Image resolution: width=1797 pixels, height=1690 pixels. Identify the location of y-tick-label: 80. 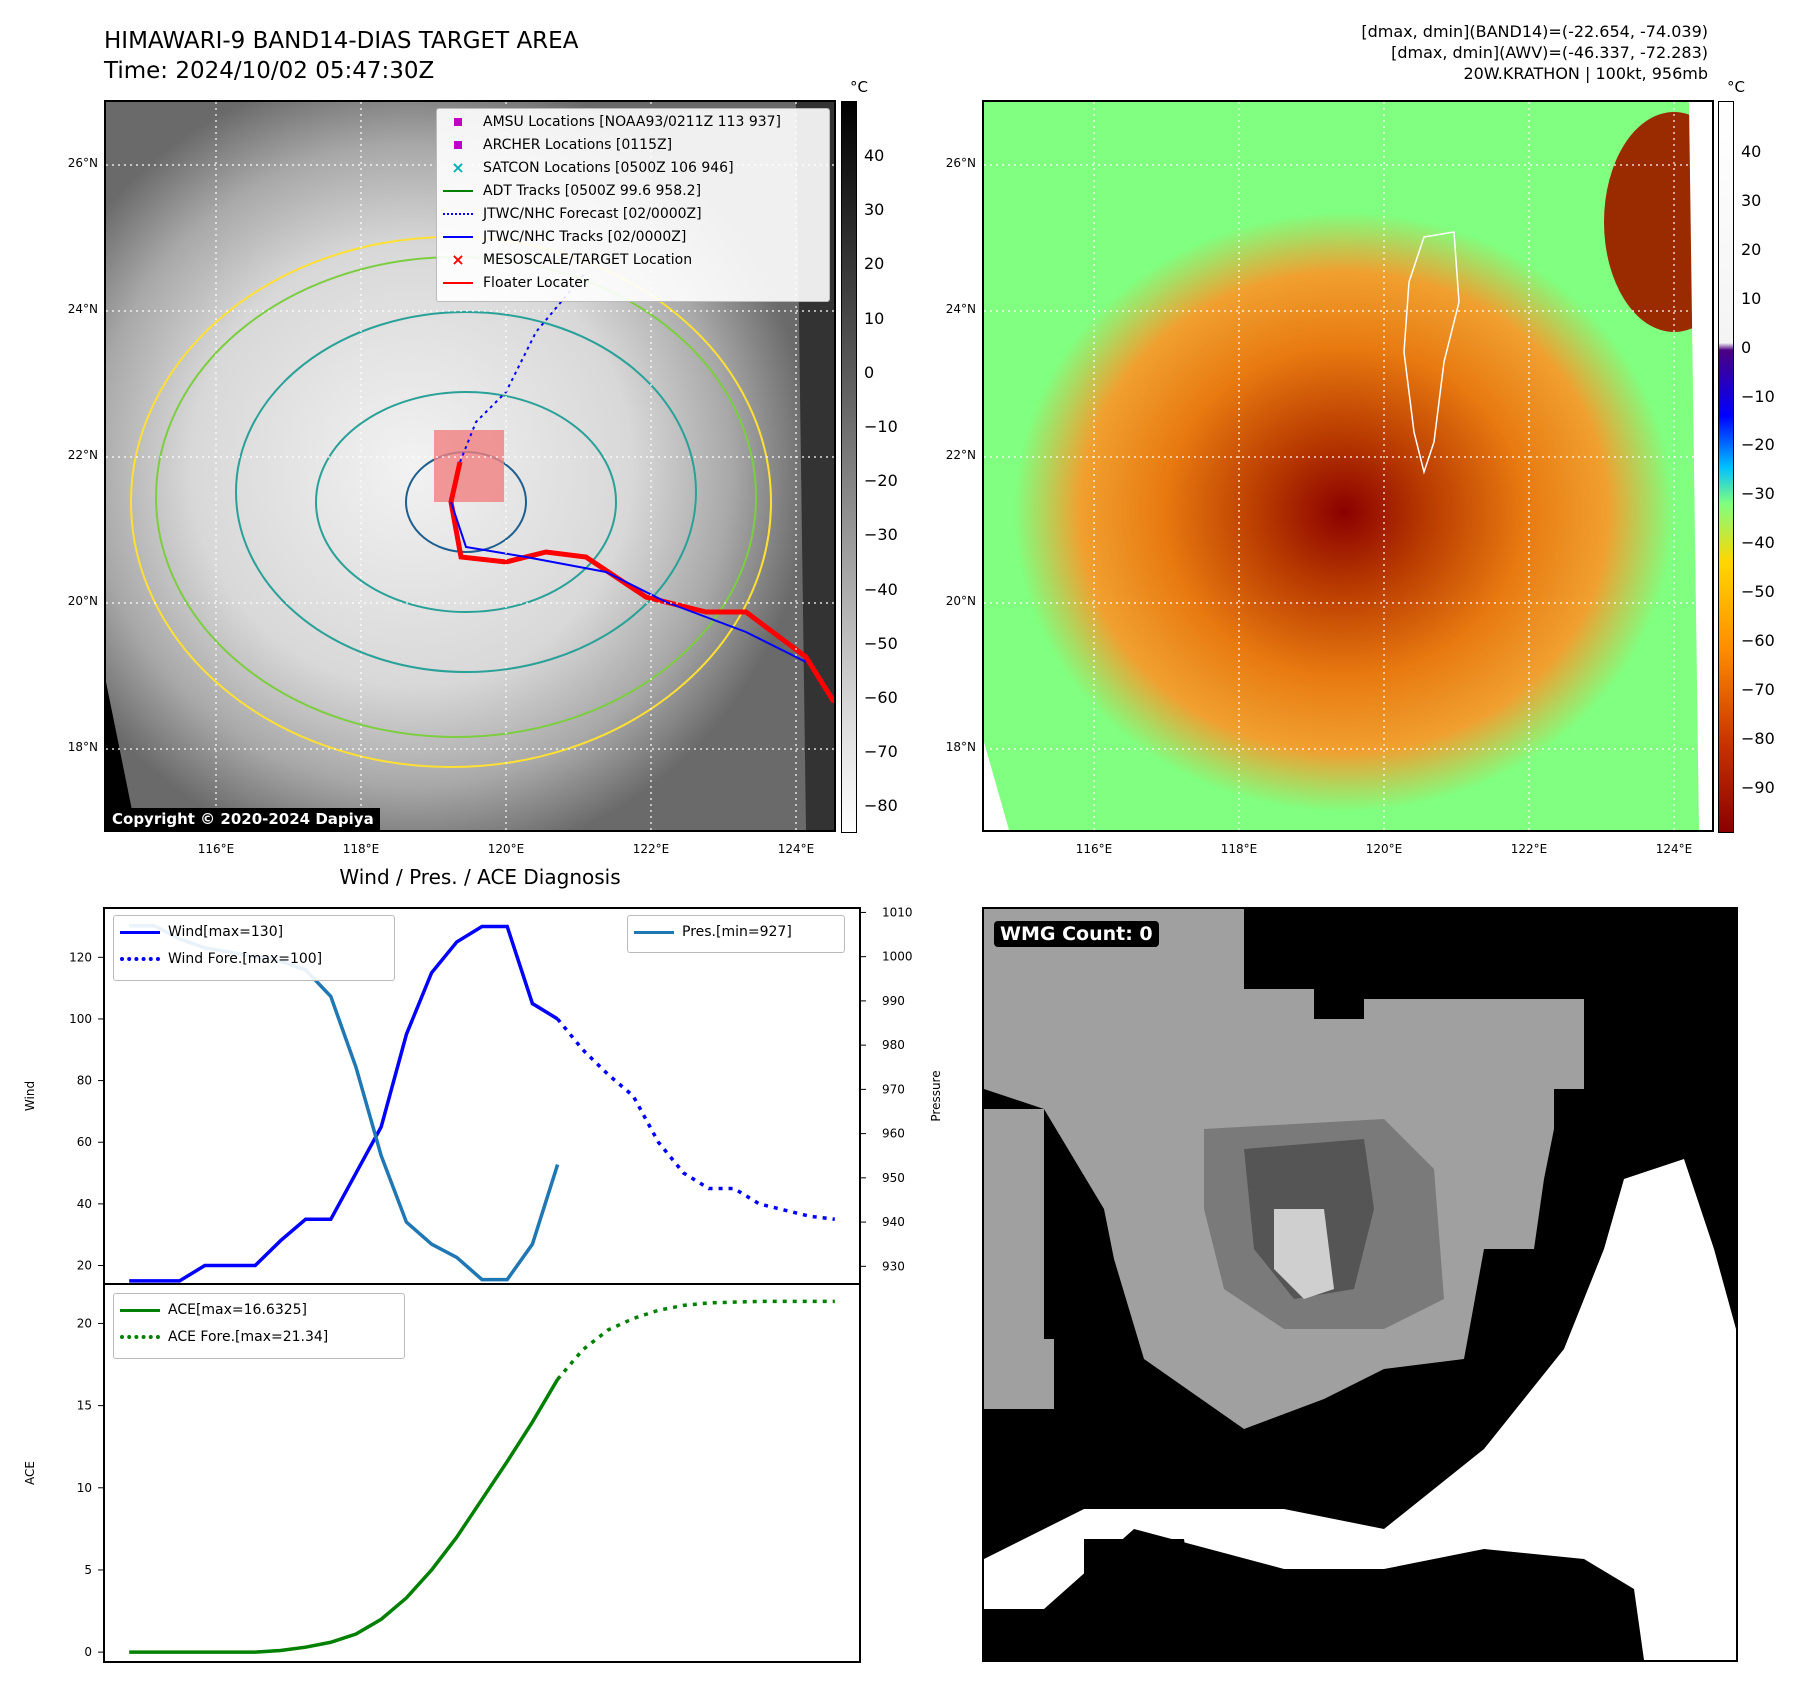
(84, 1081).